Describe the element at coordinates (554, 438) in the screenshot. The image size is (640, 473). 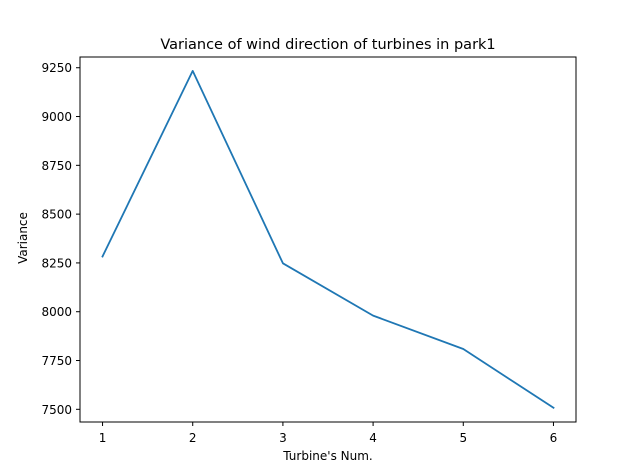
I see `x-tick-label: 6` at that location.